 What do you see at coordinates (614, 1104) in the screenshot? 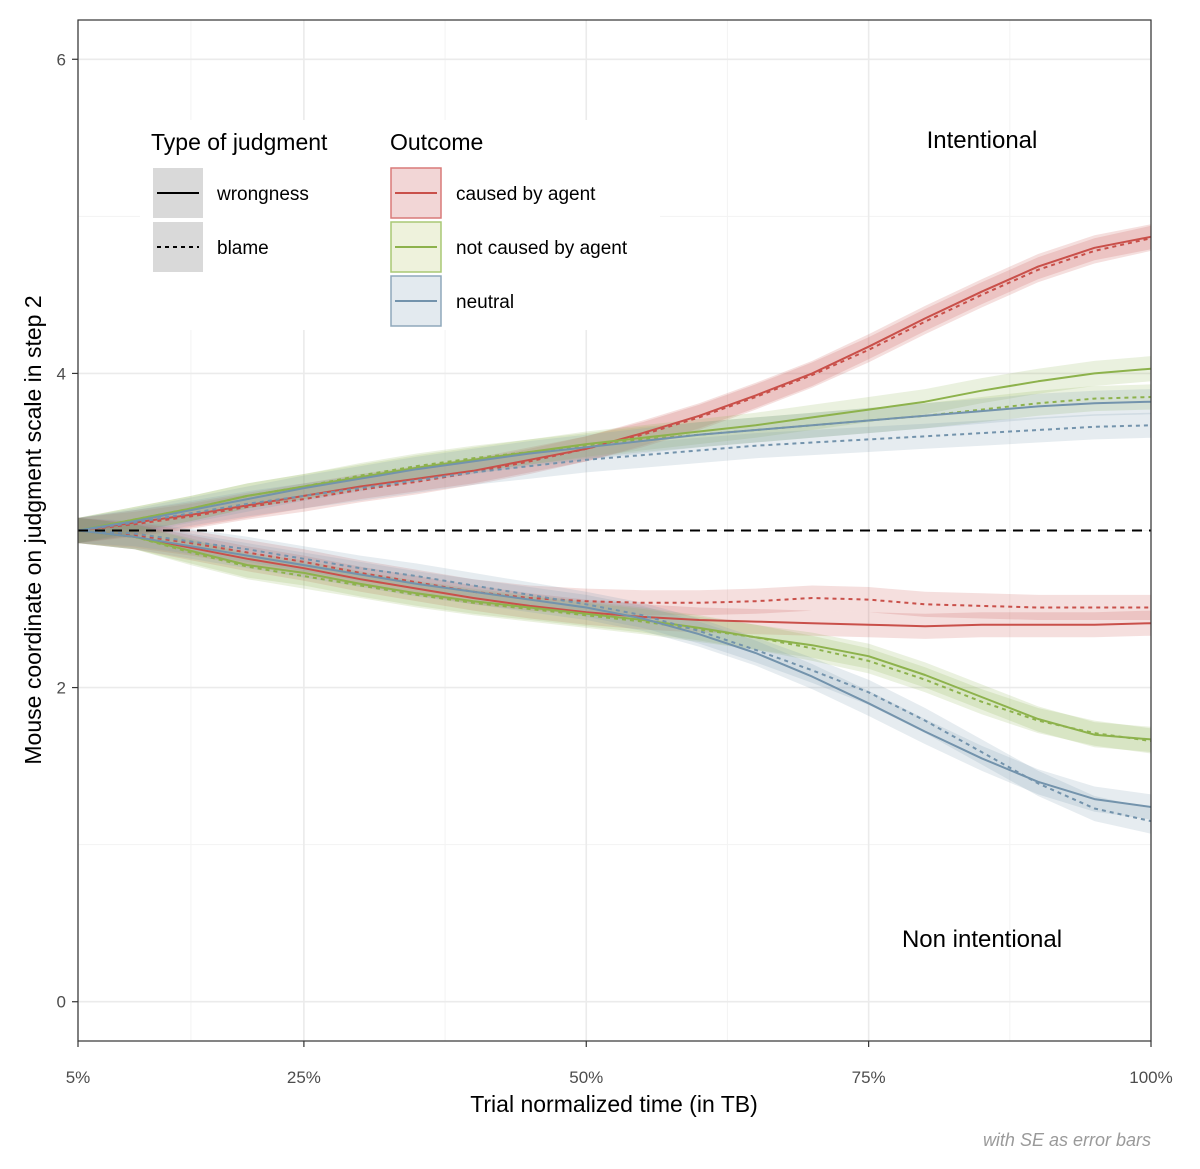
I see `x-axis-title: Trial normalized time (in TB)` at bounding box center [614, 1104].